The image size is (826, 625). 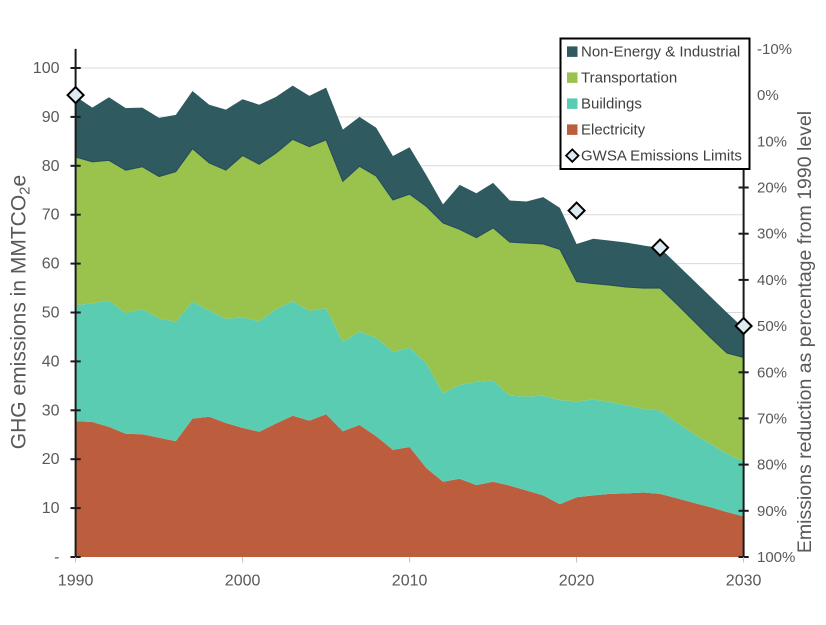 What do you see at coordinates (410, 581) in the screenshot?
I see `svg-text: 2010` at bounding box center [410, 581].